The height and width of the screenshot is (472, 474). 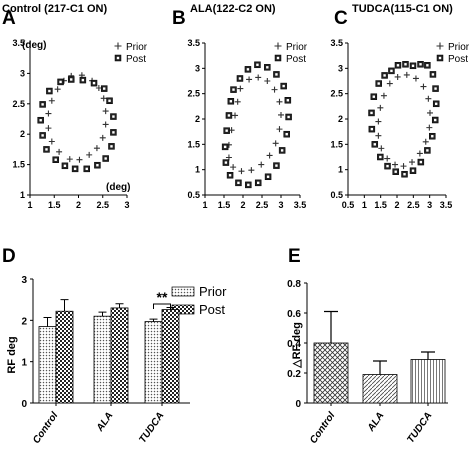 What do you see at coordinates (193, 94) in the screenshot?
I see `panel-b-y-tick-label: 2.5` at bounding box center [193, 94].